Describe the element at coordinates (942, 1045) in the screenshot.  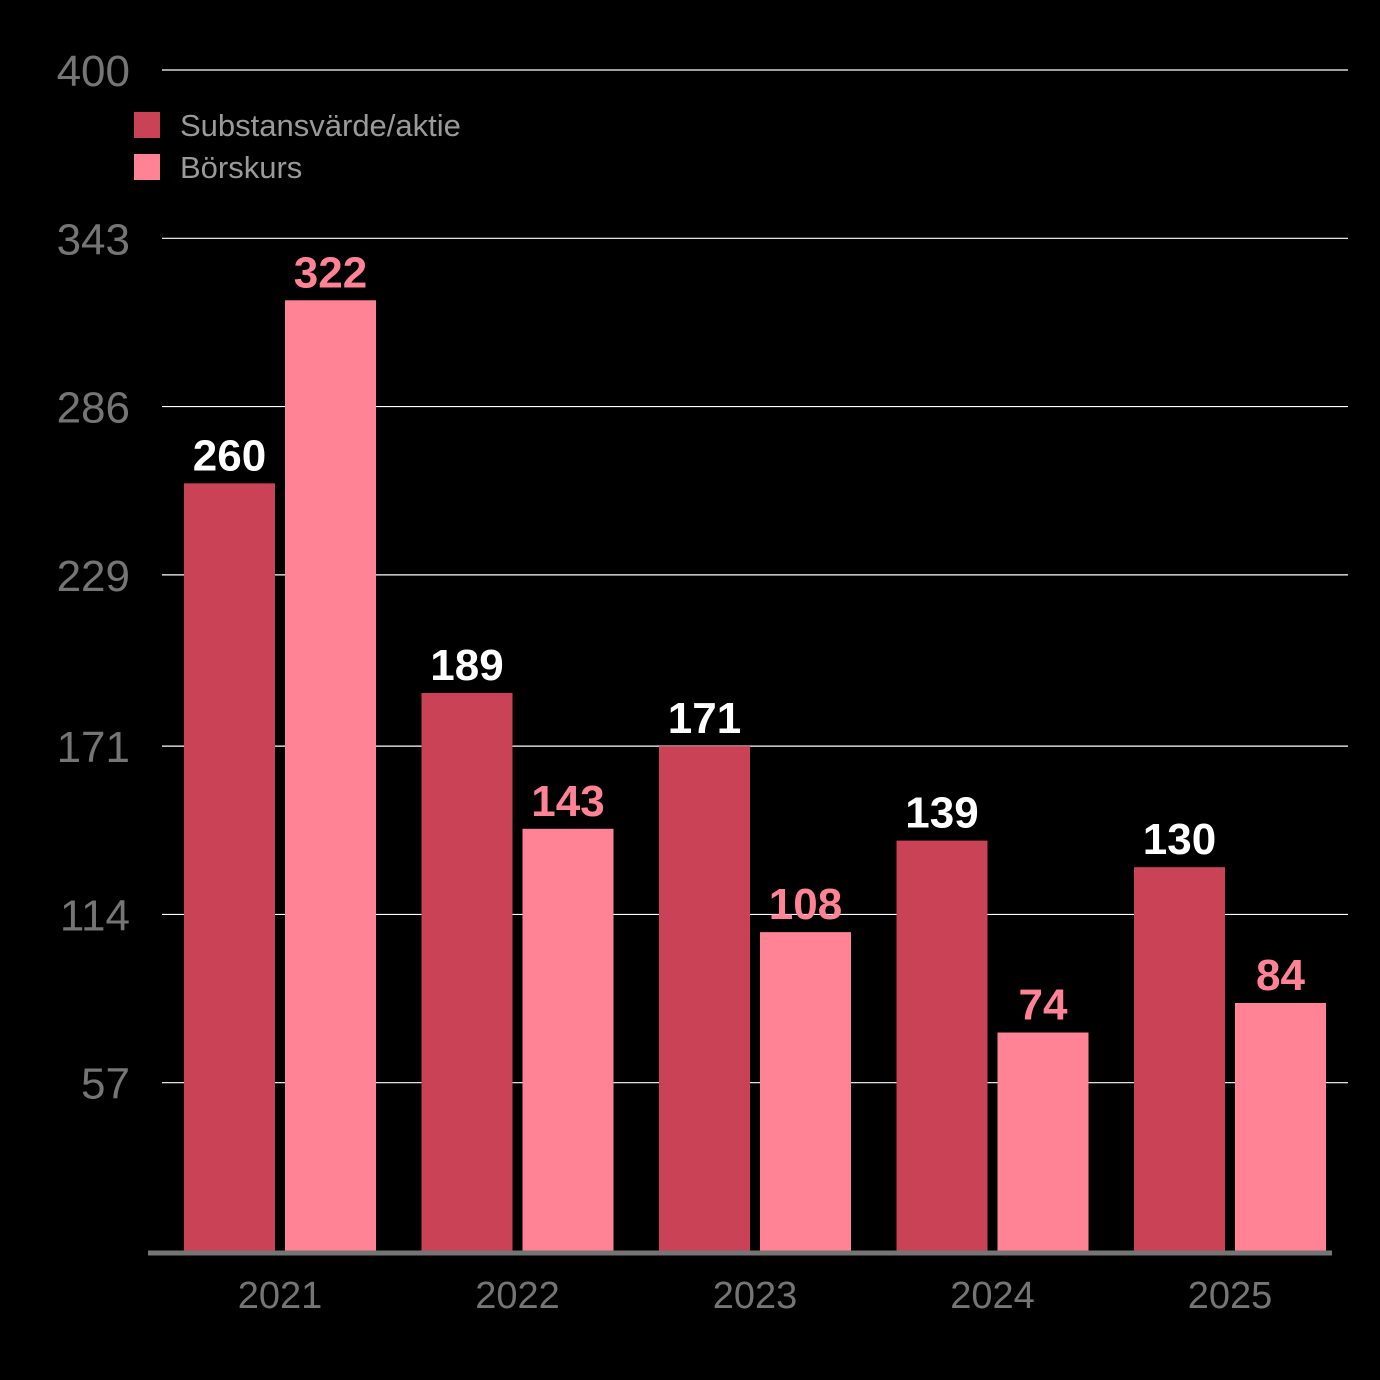
I see `bar-substansvarde-2024` at that location.